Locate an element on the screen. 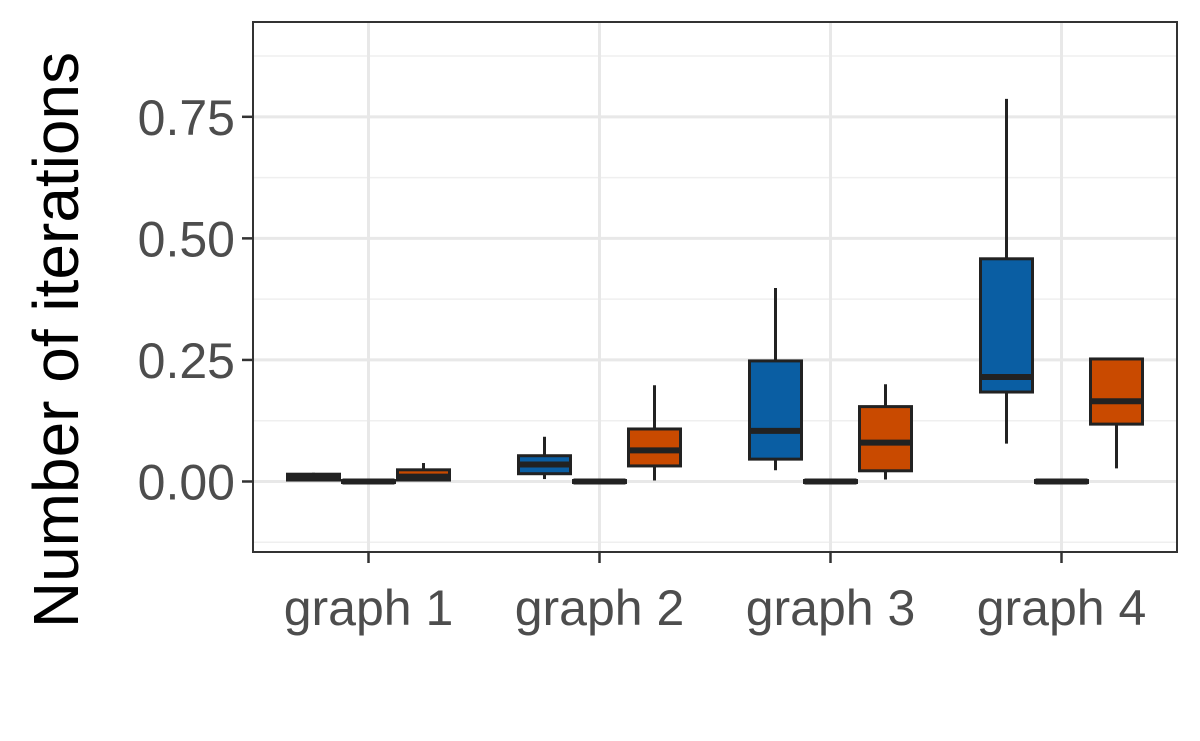 This screenshot has width=1200, height=741. y-axis: 0.00 0.25 0.50 0.75 is located at coordinates (195, 300).